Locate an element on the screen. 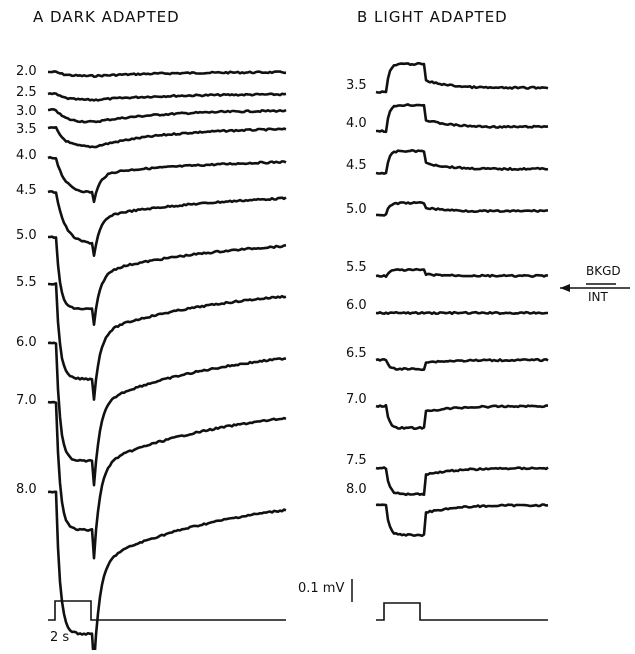 The height and width of the screenshot is (654, 635). bkgd-arrow-head is located at coordinates (565, 288).